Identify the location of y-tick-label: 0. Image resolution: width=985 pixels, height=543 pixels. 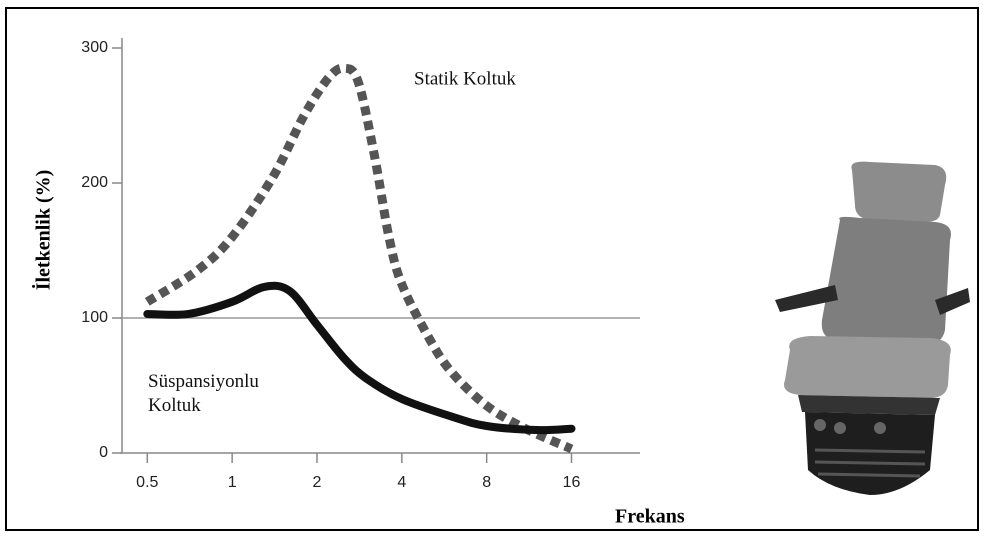
(103, 452).